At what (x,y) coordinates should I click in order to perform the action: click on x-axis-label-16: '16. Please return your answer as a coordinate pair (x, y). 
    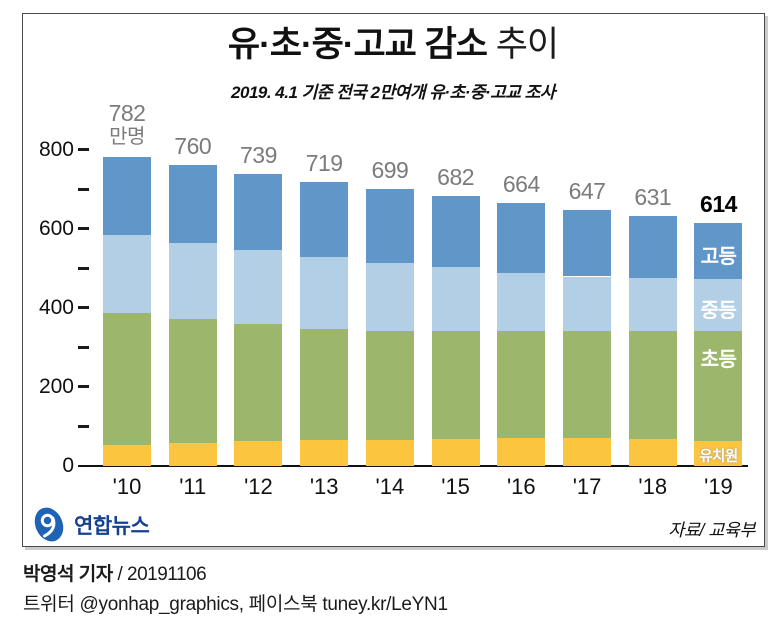
    Looking at the image, I should click on (521, 486).